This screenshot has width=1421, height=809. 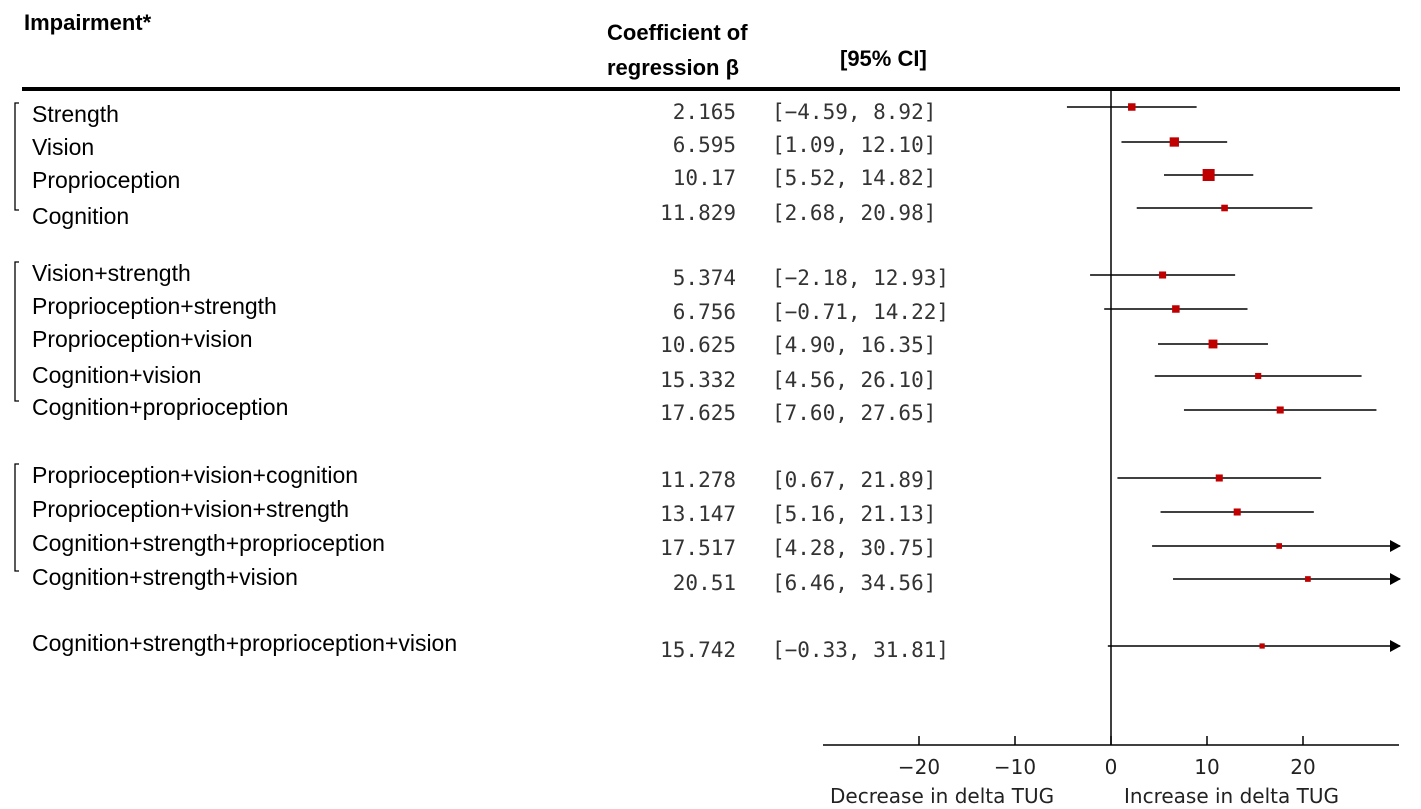 I want to click on header-coefficient-line1: Coefficient of, so click(x=677, y=32).